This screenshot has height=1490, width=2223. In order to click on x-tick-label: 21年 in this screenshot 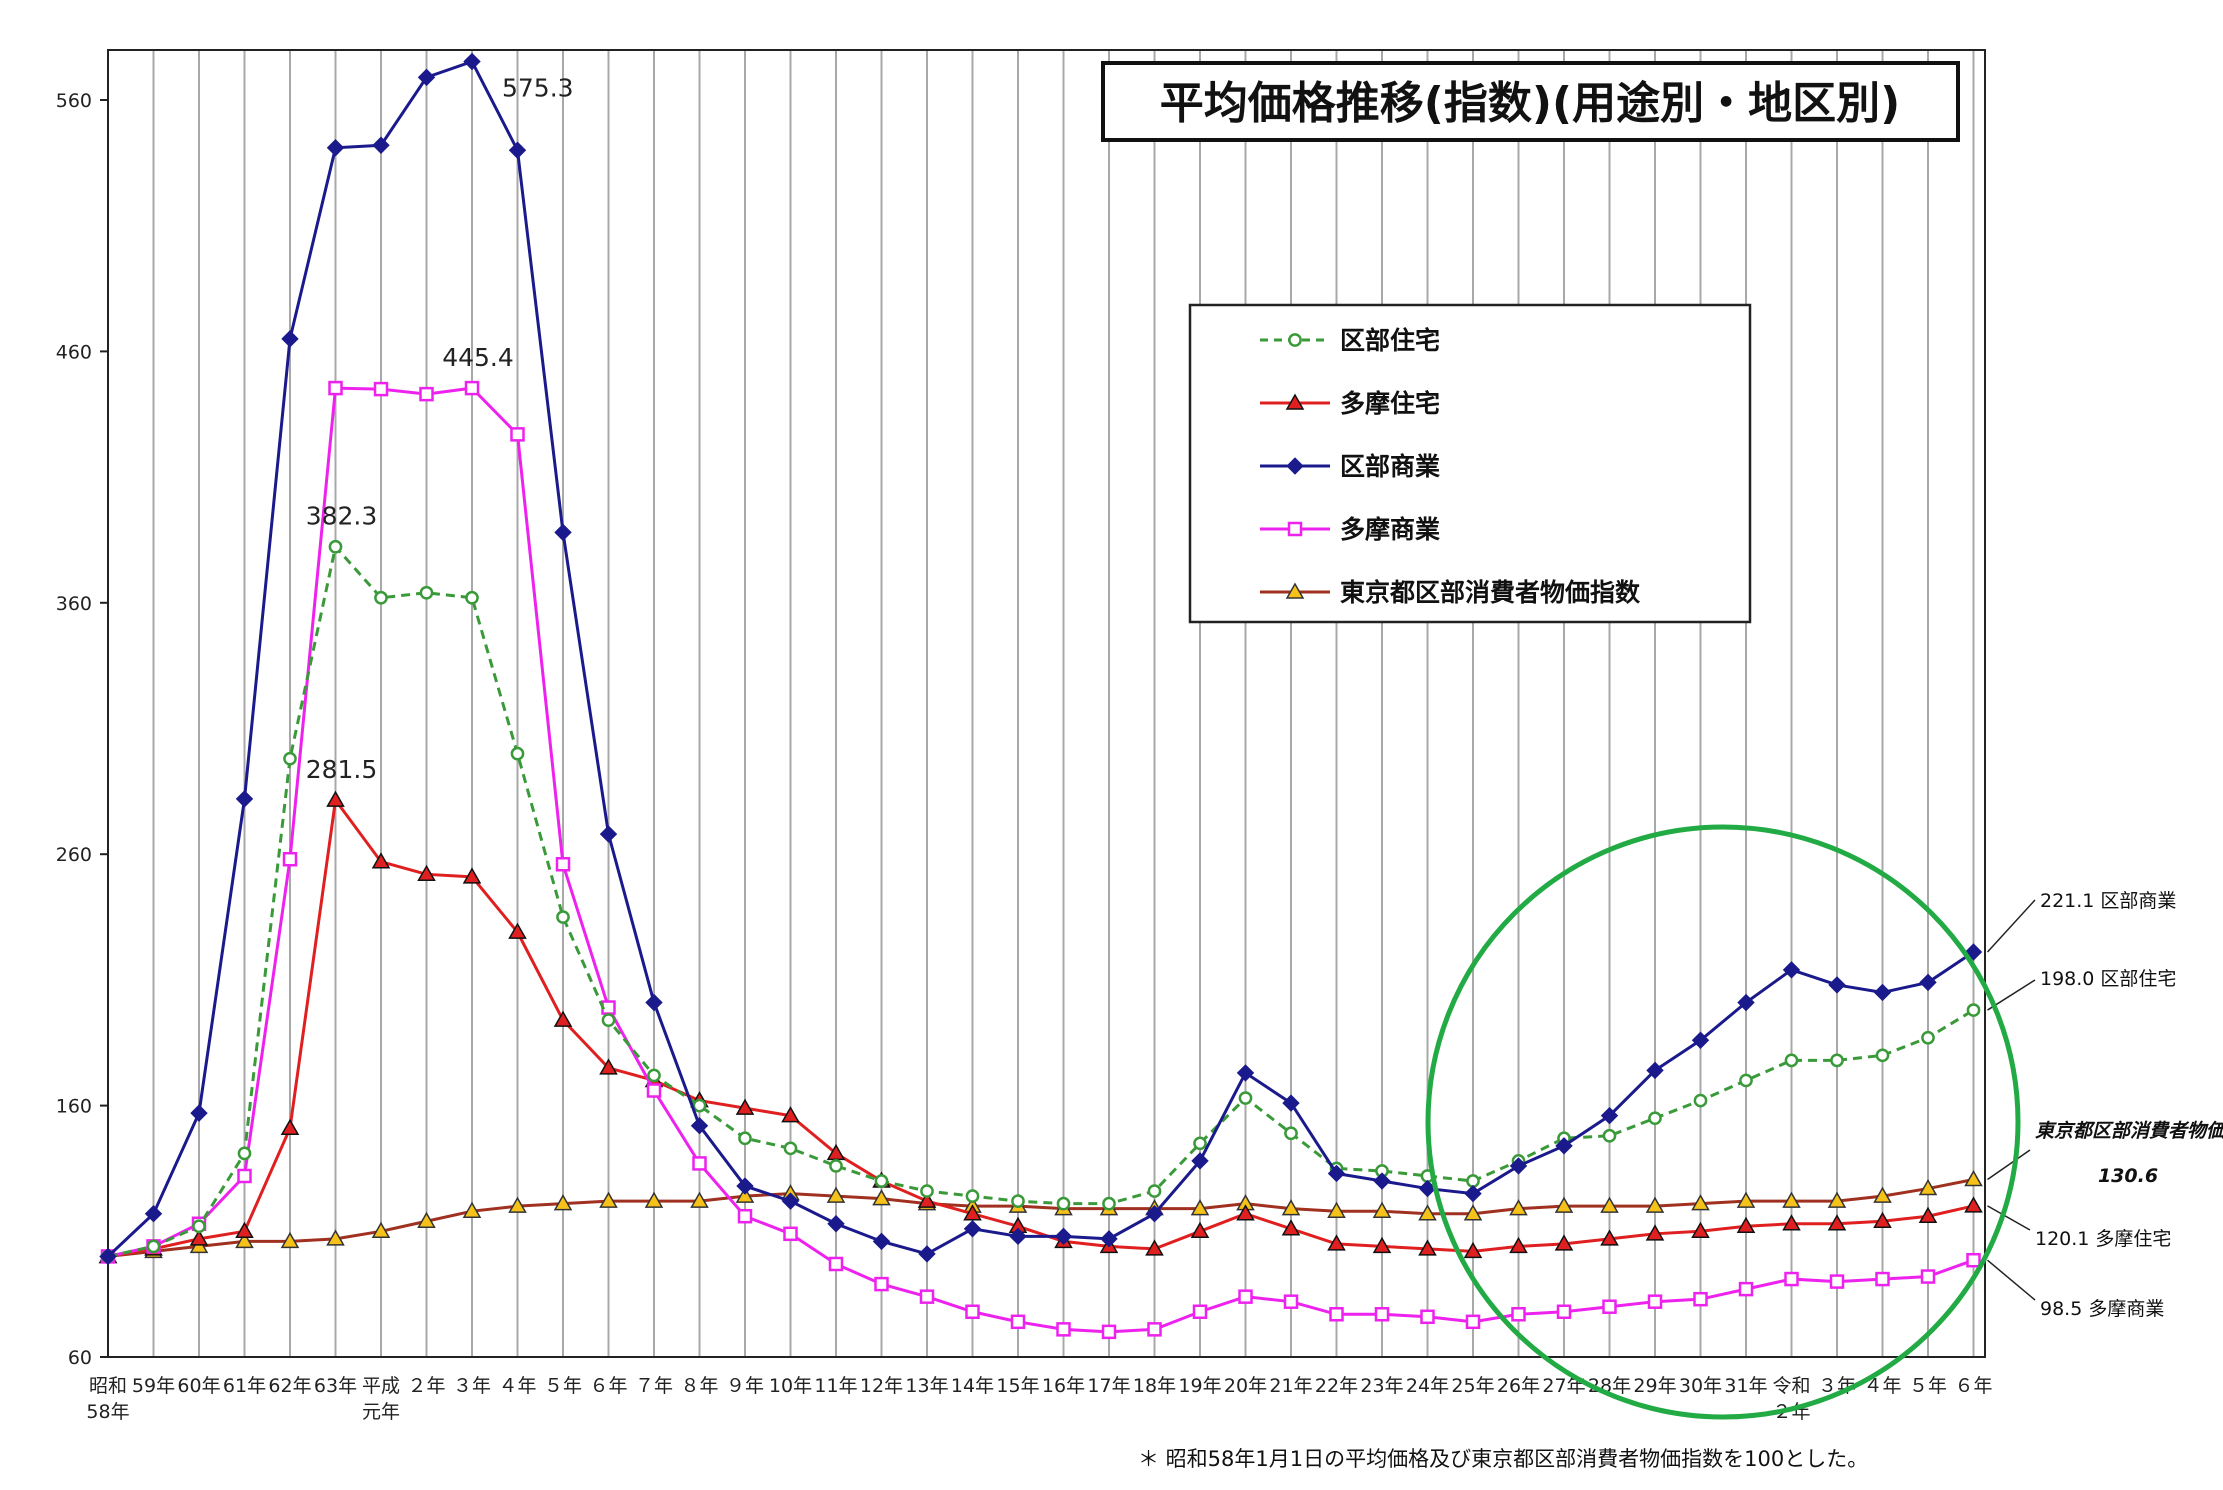, I will do `click(1290, 1386)`.